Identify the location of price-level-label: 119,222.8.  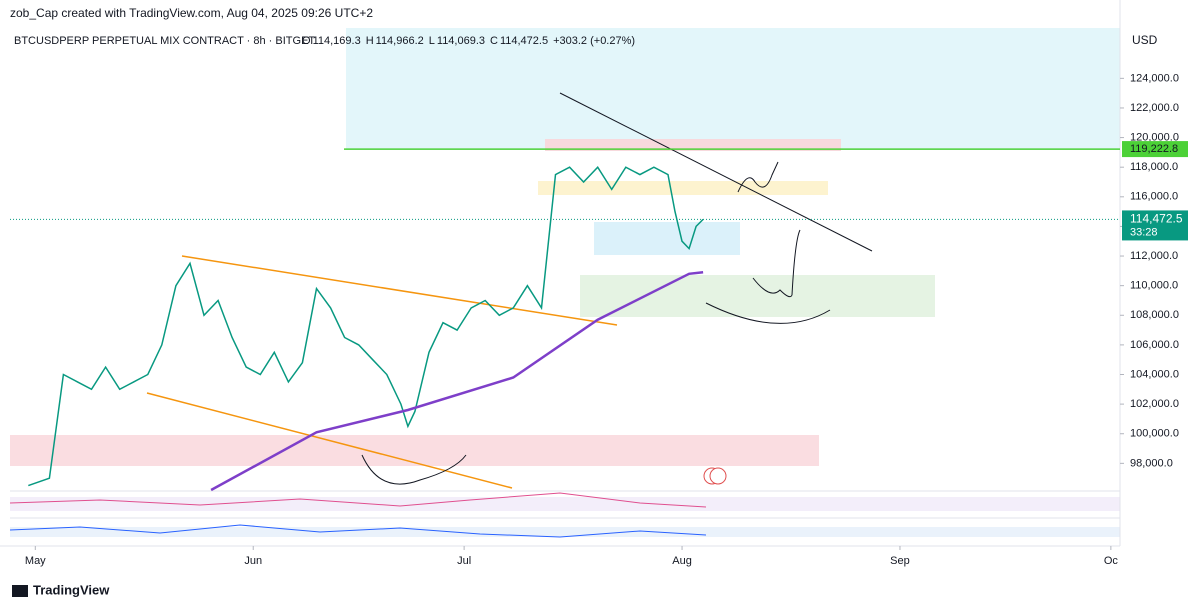
(1154, 149).